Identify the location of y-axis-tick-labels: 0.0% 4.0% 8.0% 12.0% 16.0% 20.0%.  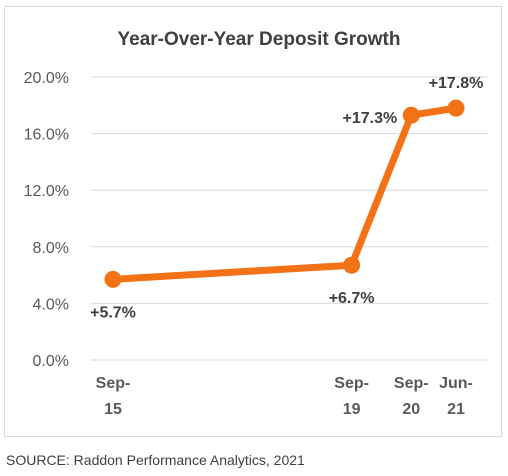
(46, 220).